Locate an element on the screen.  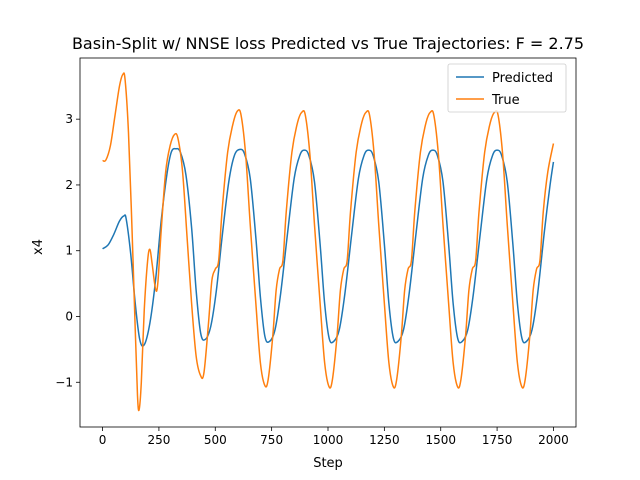
x-tick-label: 1500 is located at coordinates (440, 440).